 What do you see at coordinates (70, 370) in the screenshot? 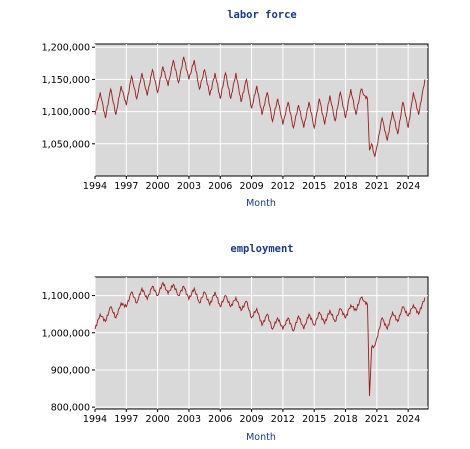
I see `y-tick-label: 900,000` at bounding box center [70, 370].